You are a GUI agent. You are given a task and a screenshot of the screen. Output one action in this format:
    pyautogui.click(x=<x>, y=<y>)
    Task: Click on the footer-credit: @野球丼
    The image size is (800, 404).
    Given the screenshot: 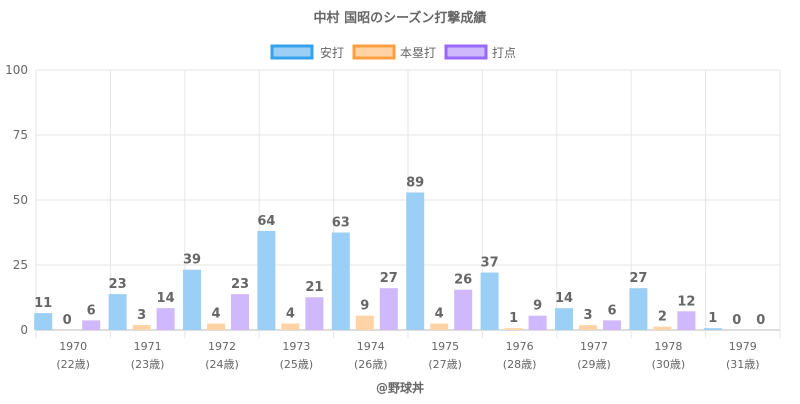 What is the action you would take?
    pyautogui.click(x=400, y=387)
    